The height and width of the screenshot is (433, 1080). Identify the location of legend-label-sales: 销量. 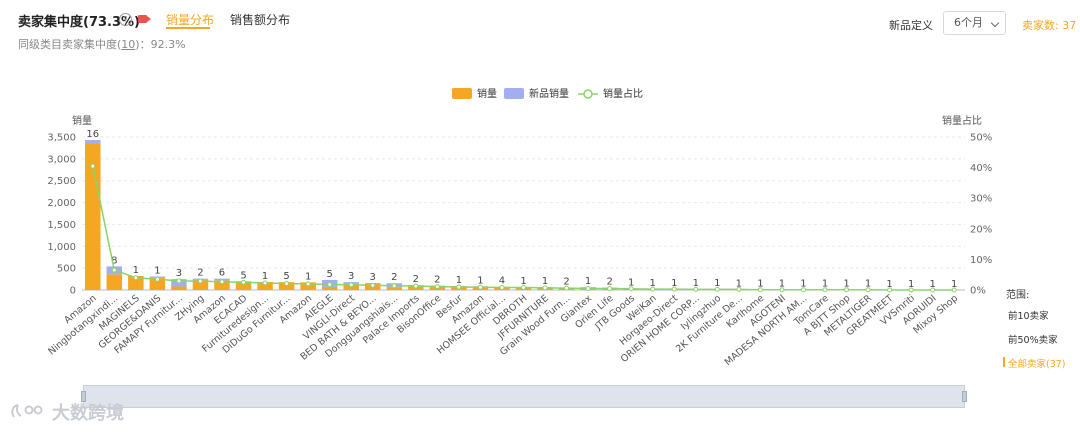
(487, 93).